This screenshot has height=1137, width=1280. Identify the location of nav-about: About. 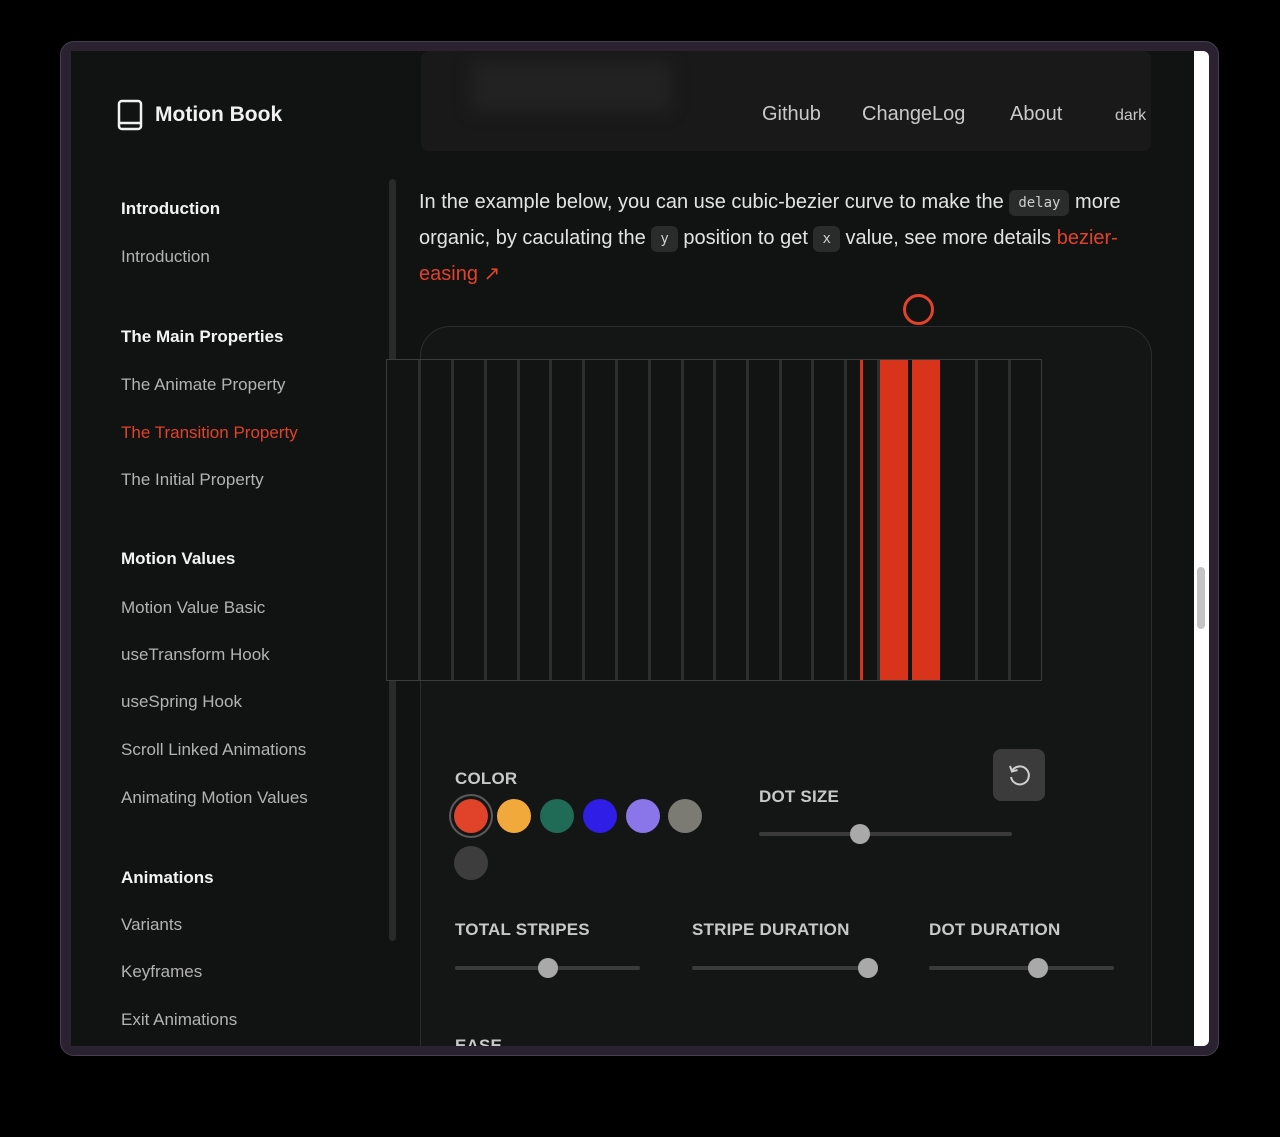
(1036, 114).